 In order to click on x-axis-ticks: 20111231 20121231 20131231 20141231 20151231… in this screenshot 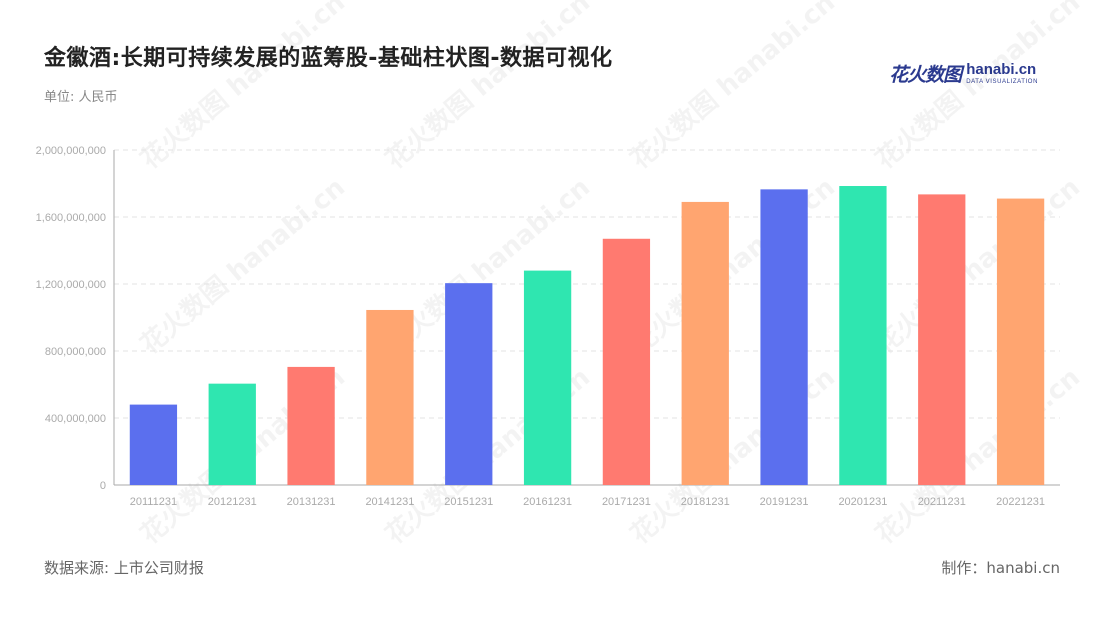, I will do `click(587, 502)`.